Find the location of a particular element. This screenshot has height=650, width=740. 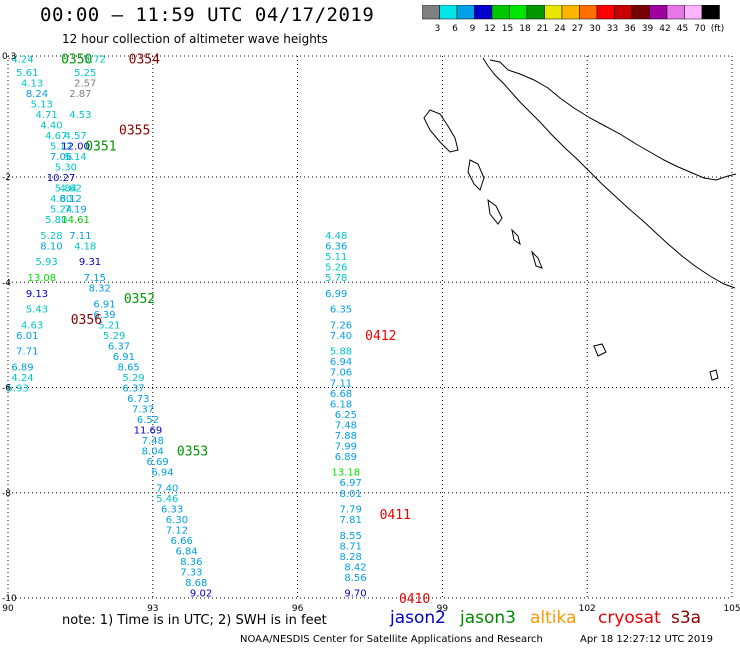

x-tick-label: 102 is located at coordinates (587, 609).